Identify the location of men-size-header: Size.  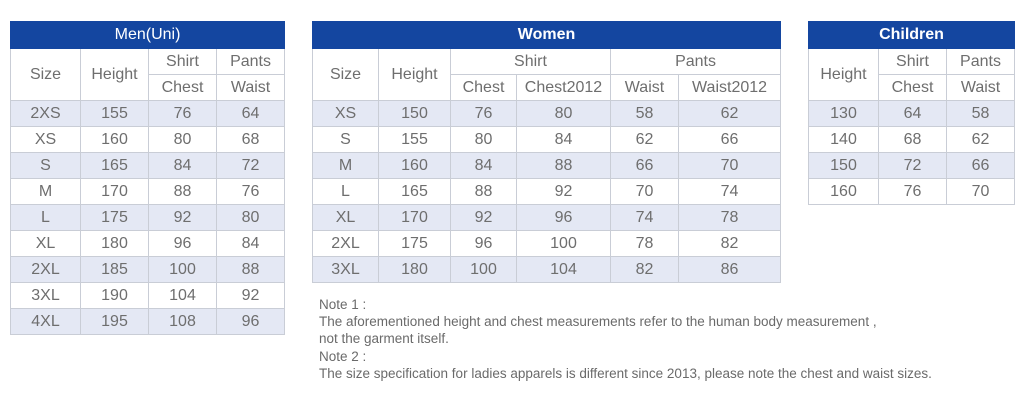
(45, 74).